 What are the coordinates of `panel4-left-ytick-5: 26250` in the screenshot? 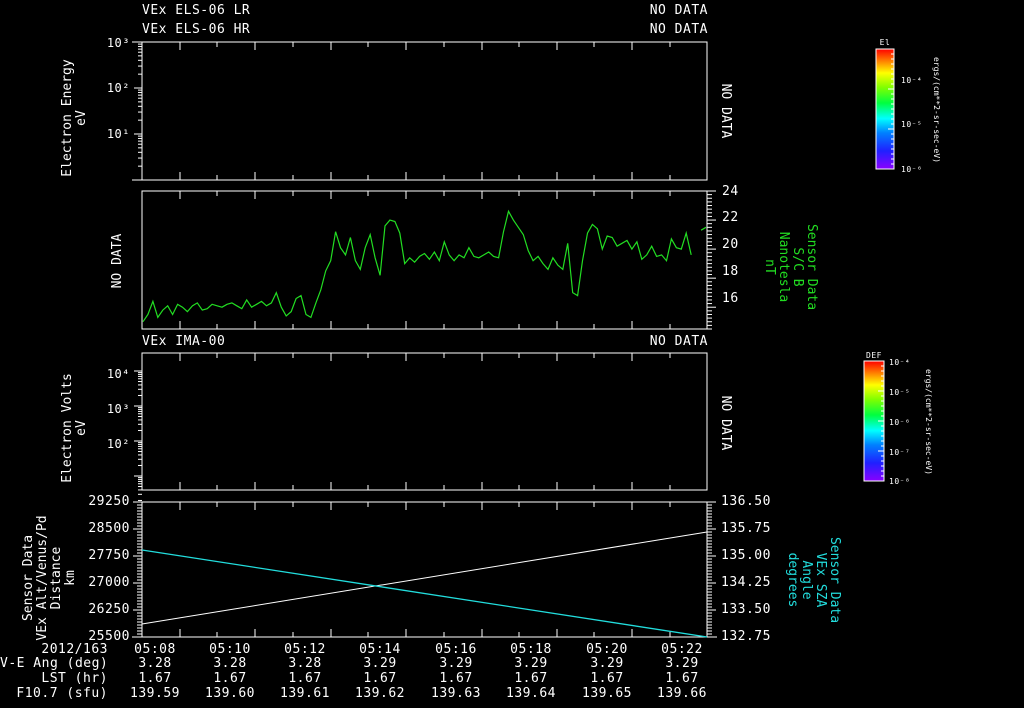 It's located at (109, 609).